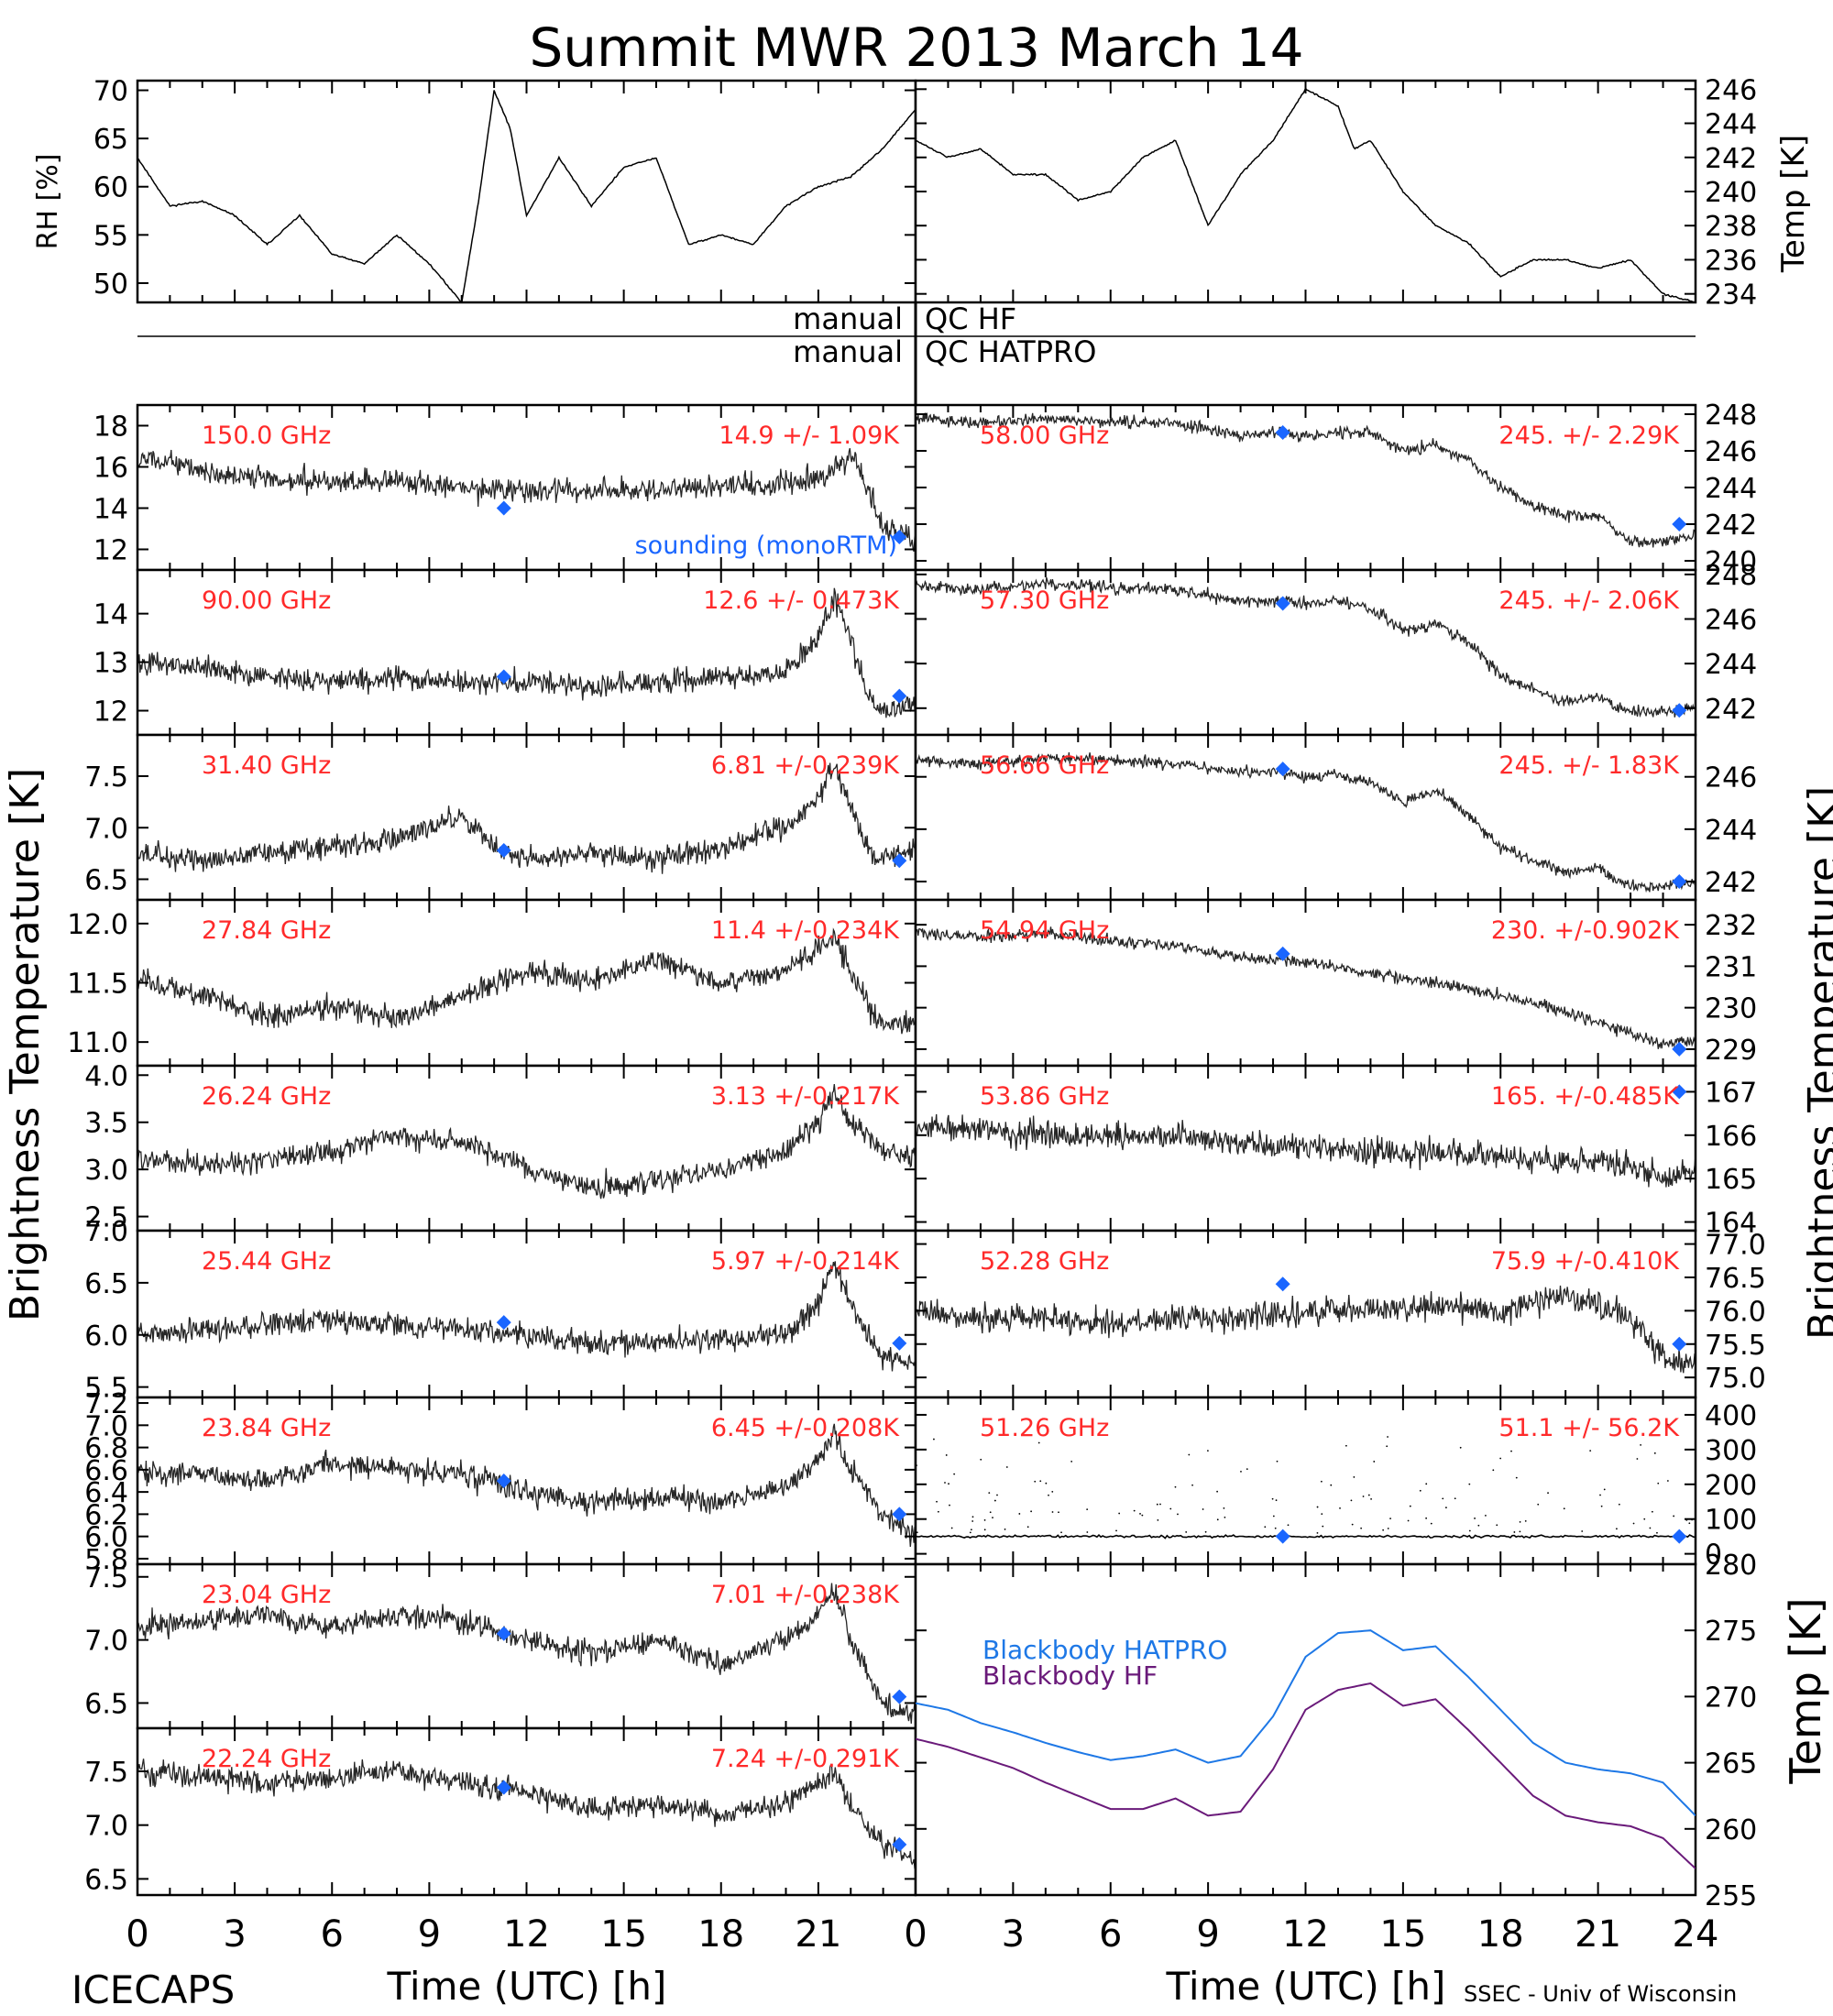  I want to click on y-tick-label: 6.2, so click(106, 1515).